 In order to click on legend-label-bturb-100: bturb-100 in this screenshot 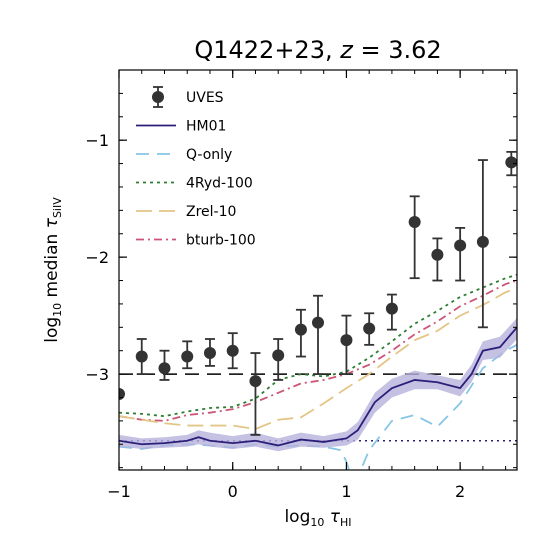, I will do `click(221, 241)`.